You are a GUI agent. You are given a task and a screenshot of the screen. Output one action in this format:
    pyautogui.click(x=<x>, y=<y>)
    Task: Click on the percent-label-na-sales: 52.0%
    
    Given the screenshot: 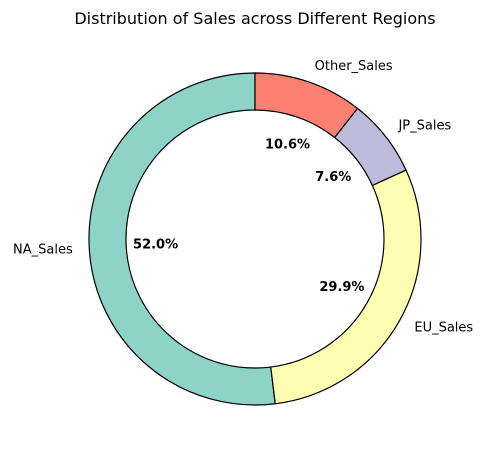 What is the action you would take?
    pyautogui.click(x=155, y=245)
    